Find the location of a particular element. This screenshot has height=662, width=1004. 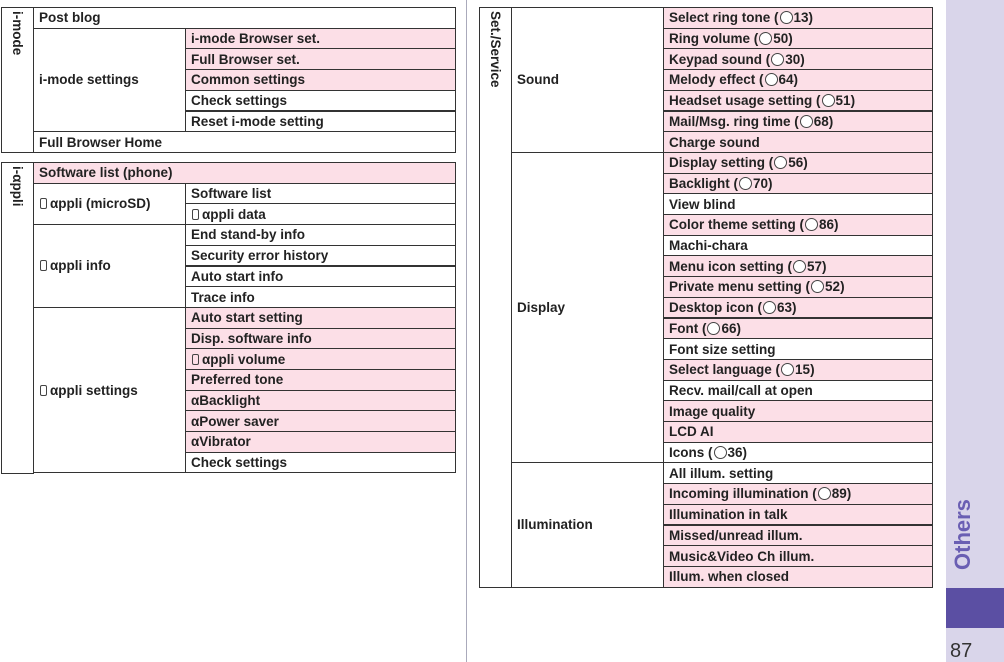

item-cell: Select ring tone ( 13) is located at coordinates (798, 18).